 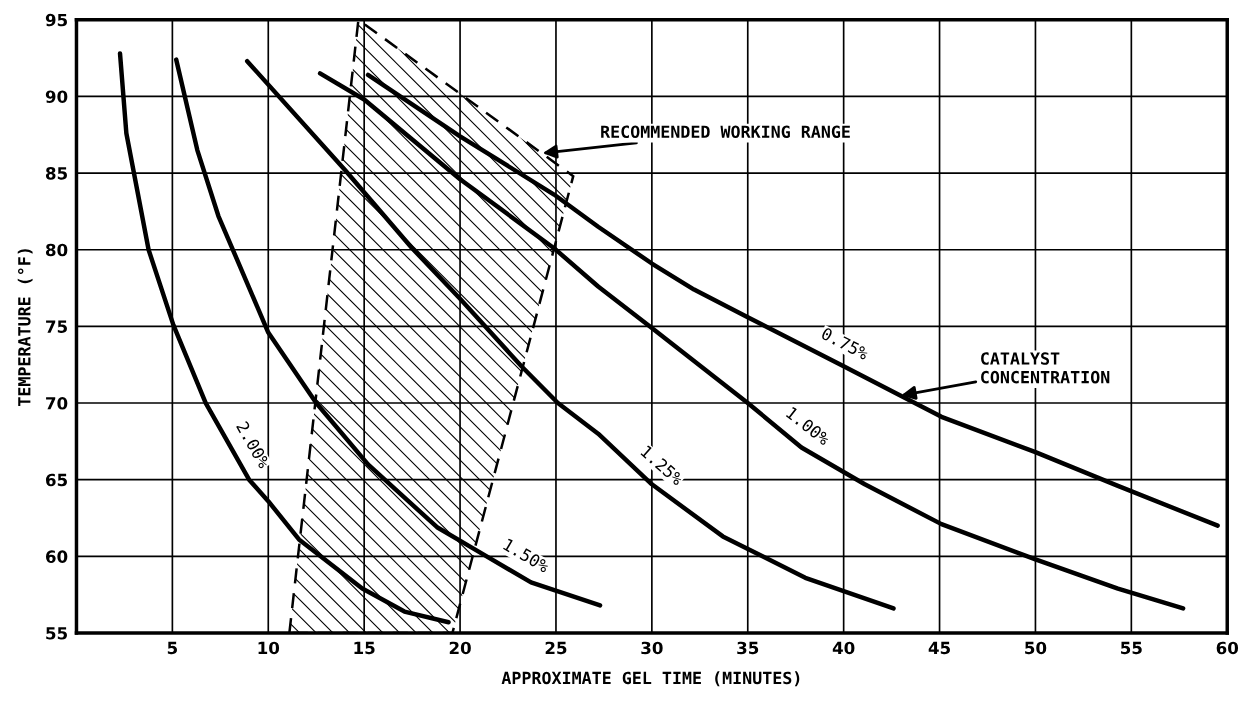 I want to click on x-tick-label: 10, so click(x=269, y=648).